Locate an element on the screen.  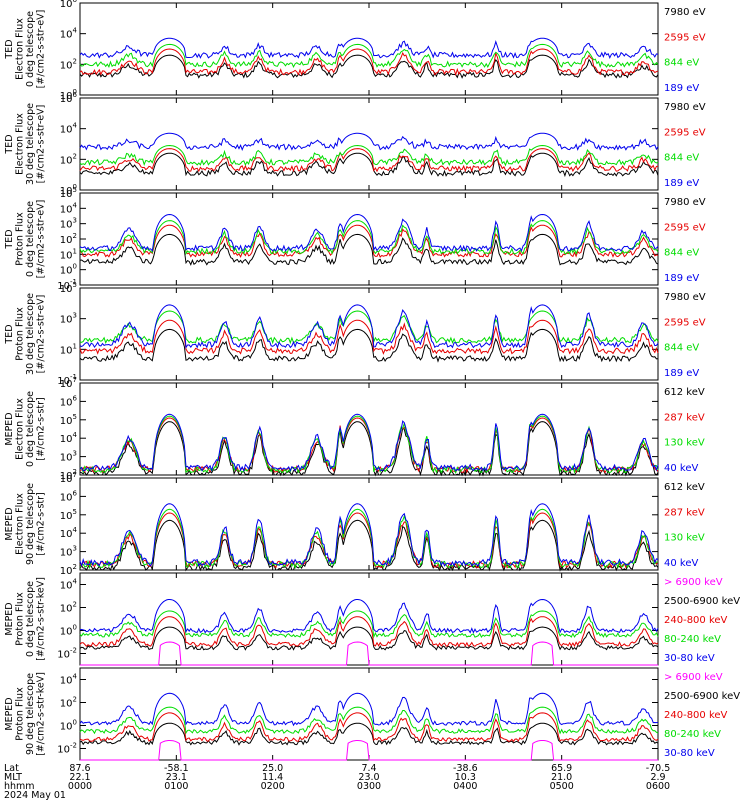
footer-tick-label: 23.1 is located at coordinates (176, 777).